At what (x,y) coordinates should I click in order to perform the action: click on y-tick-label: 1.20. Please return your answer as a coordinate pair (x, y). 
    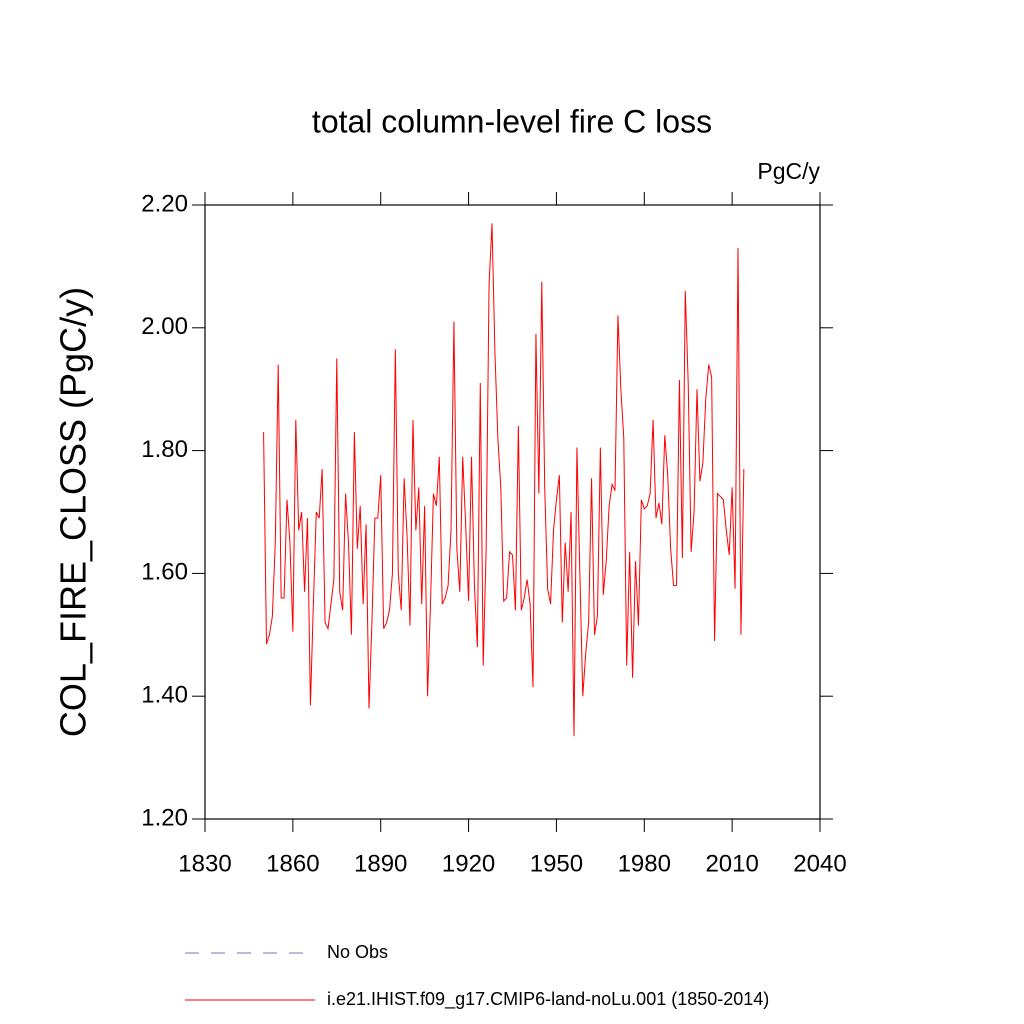
    Looking at the image, I should click on (164, 817).